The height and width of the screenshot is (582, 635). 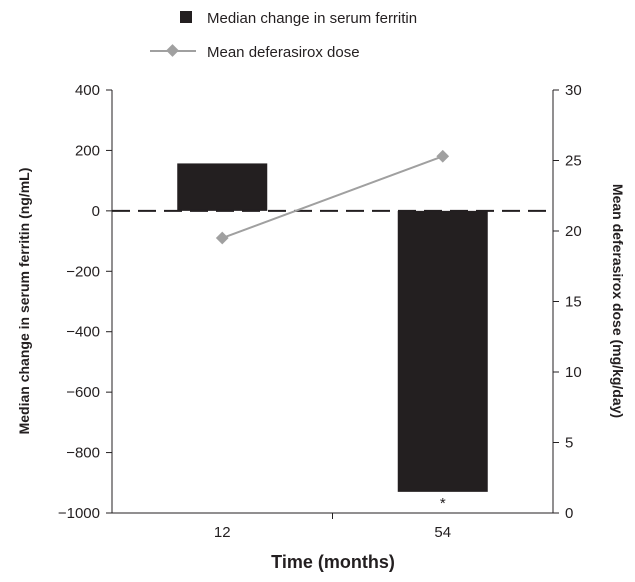 I want to click on right-y-ticks: 30 25 20 15 10 5 0, so click(x=567, y=302).